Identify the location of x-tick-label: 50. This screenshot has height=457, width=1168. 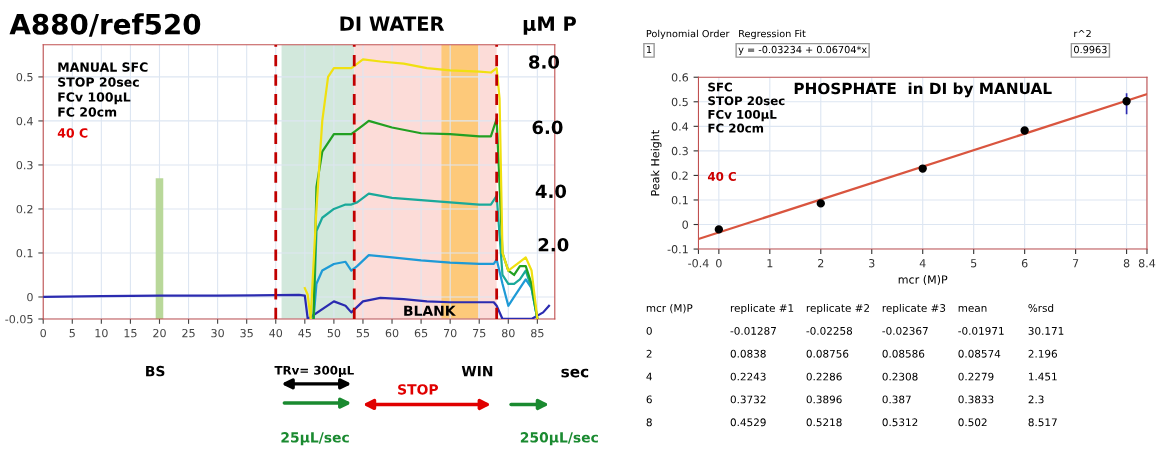
(334, 333).